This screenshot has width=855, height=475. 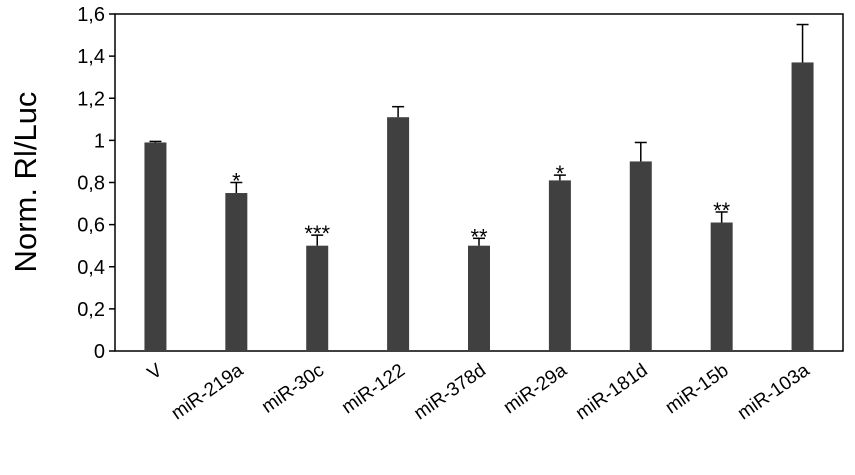 What do you see at coordinates (155, 372) in the screenshot?
I see `category-label: V` at bounding box center [155, 372].